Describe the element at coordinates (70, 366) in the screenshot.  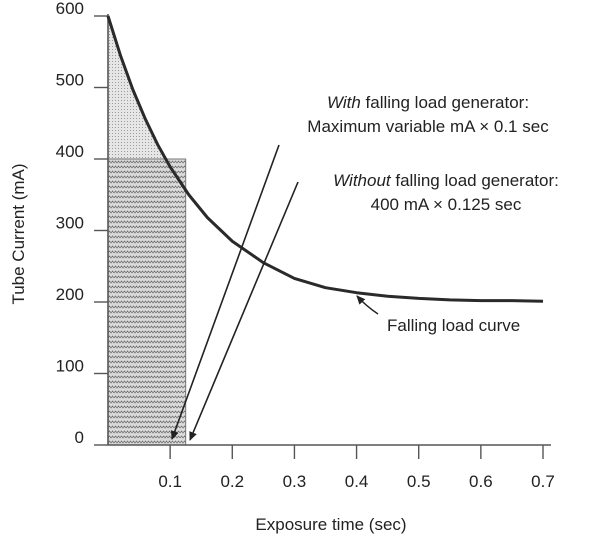
I see `y-tick-label: 100` at that location.